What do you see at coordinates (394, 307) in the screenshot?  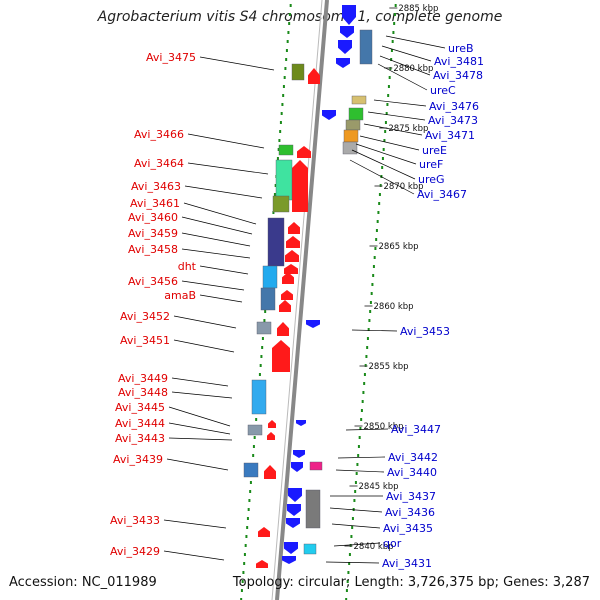 I see `scale-label: 2860 kbp` at bounding box center [394, 307].